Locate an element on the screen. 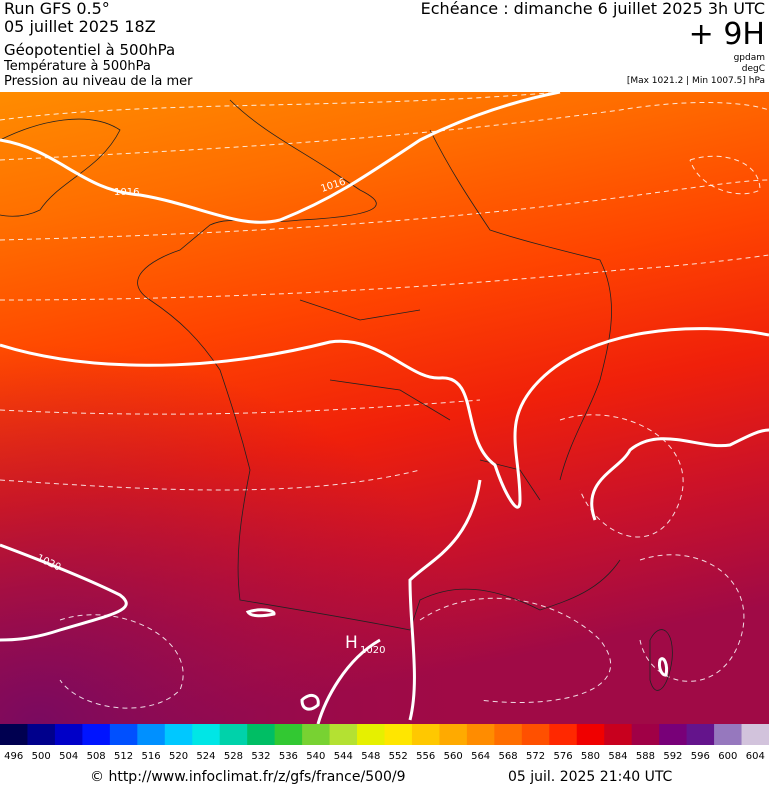  run: Run GFS 0.5° is located at coordinates (57, 9).